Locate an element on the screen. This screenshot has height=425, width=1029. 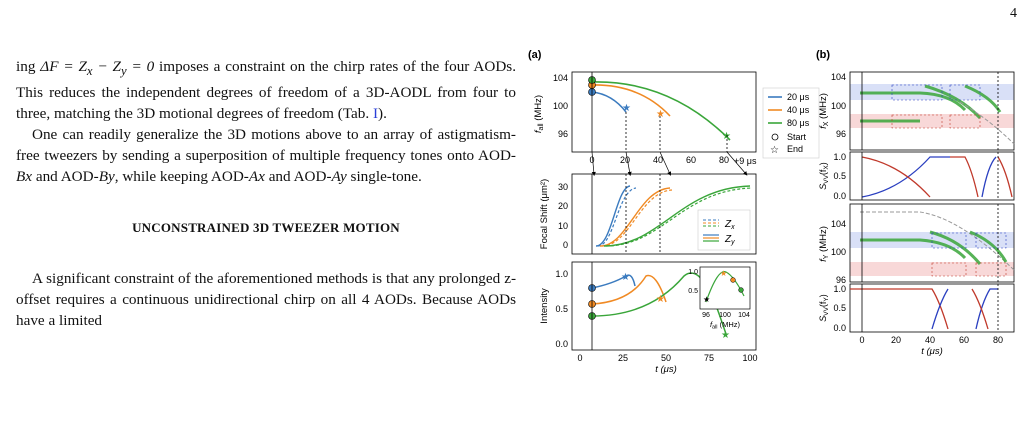
a-mid-curve-80-zx is located at coordinates (679, 217).